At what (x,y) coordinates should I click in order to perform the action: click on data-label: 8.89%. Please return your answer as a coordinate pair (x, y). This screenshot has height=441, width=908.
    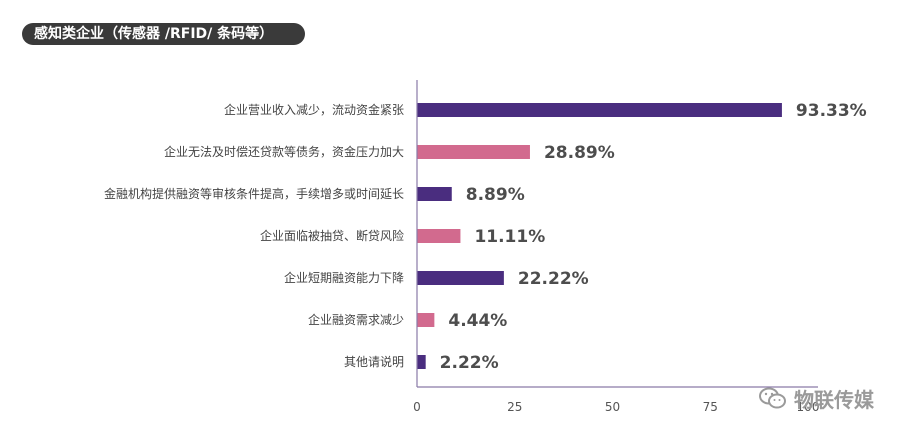
    Looking at the image, I should click on (495, 195).